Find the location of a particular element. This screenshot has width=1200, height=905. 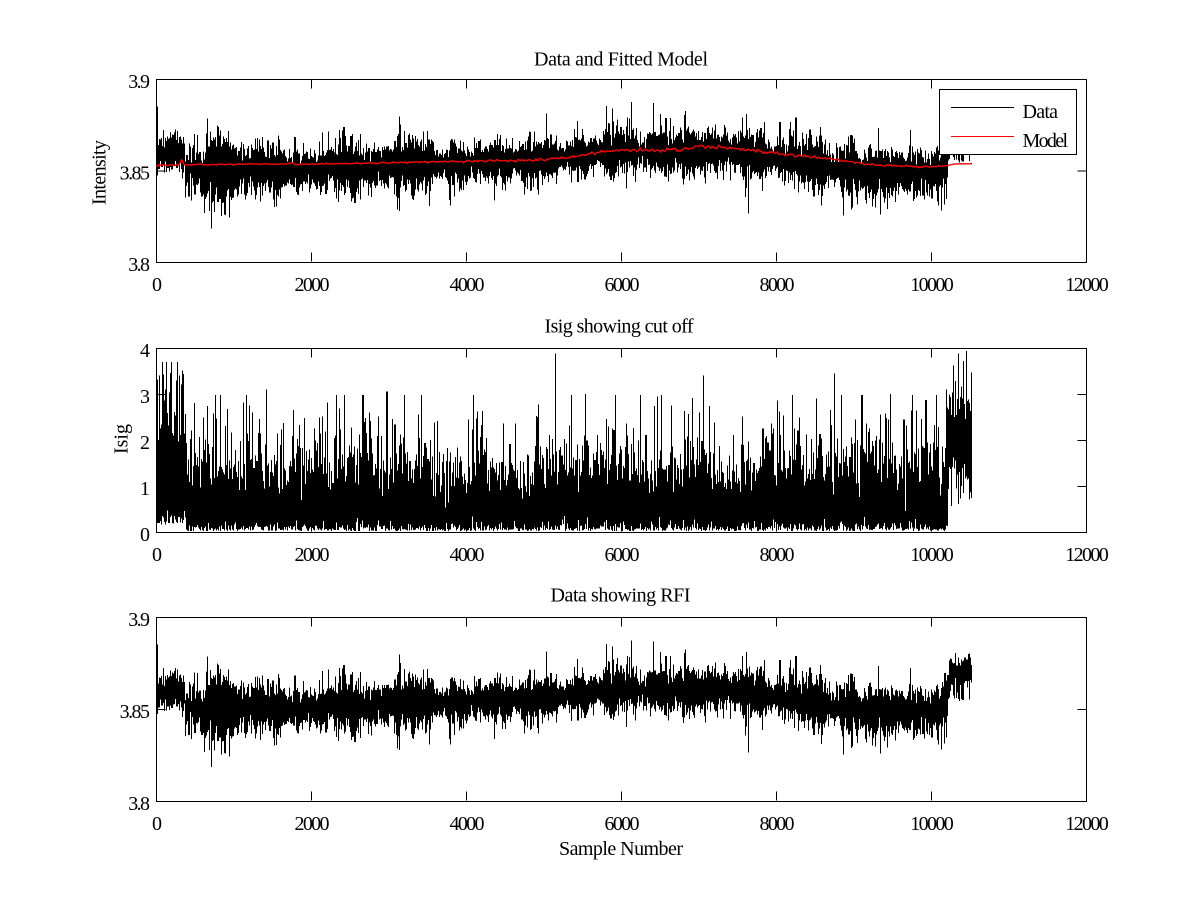

svg-text: 1 is located at coordinates (145, 489).